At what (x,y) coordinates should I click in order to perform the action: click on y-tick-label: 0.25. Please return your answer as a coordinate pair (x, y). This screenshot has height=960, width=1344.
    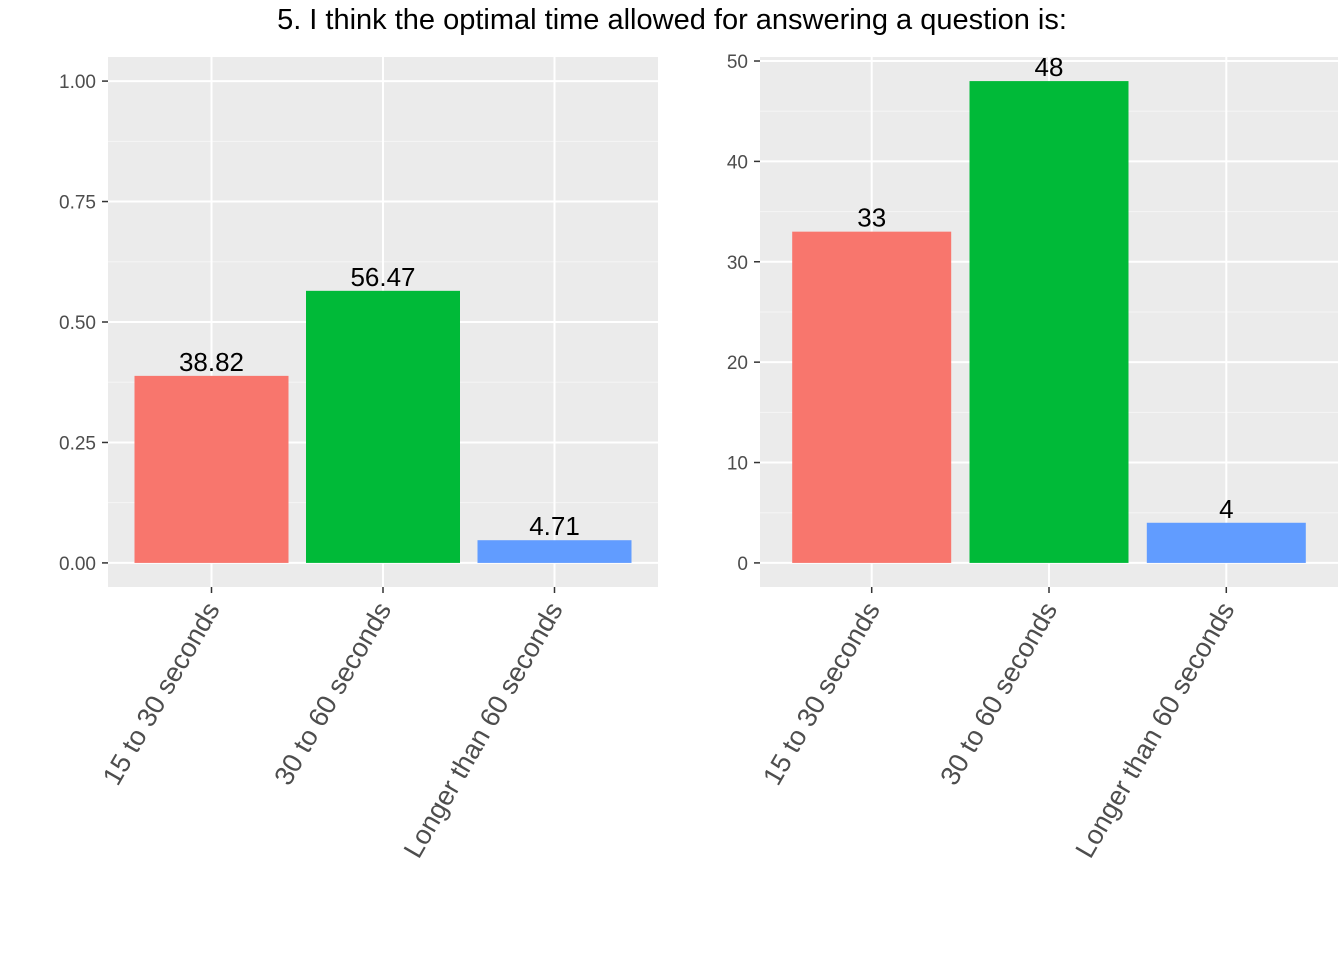
    Looking at the image, I should click on (77, 443).